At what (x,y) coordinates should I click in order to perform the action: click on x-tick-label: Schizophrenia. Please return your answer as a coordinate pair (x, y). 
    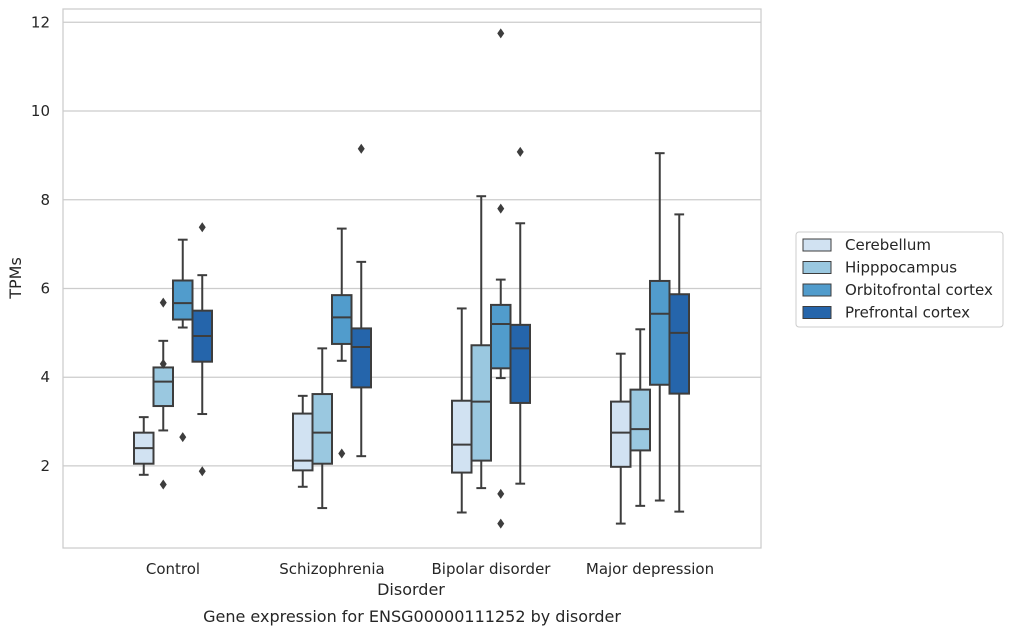
    Looking at the image, I should click on (331, 569).